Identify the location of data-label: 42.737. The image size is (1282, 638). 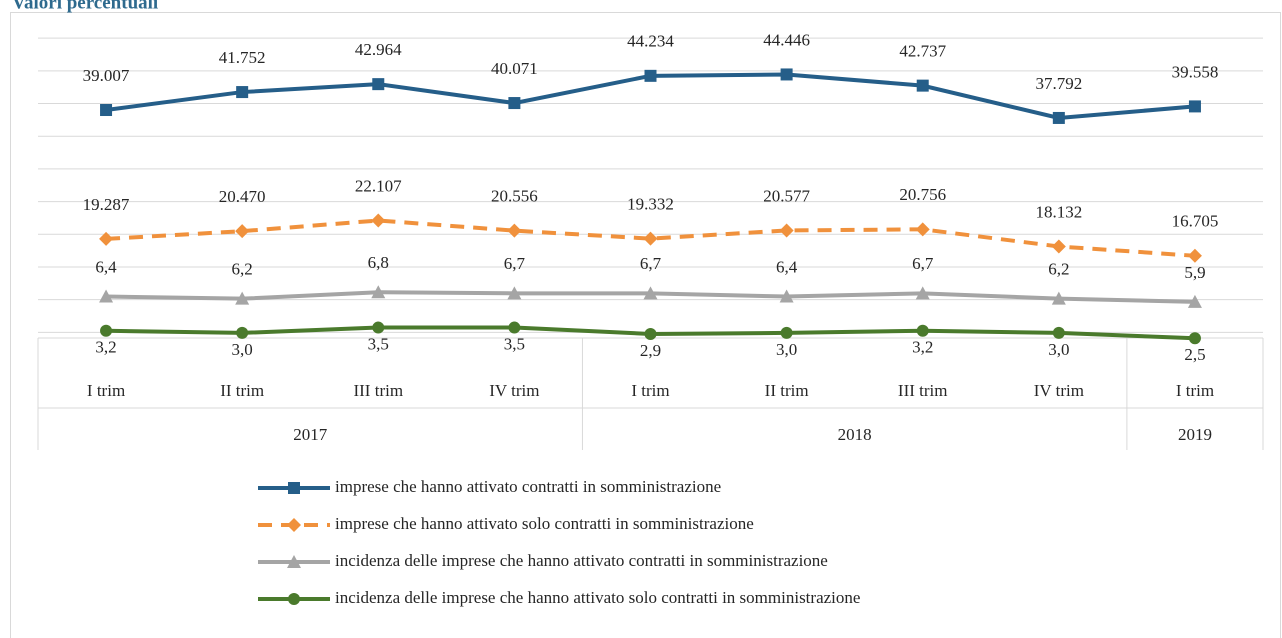
(922, 51).